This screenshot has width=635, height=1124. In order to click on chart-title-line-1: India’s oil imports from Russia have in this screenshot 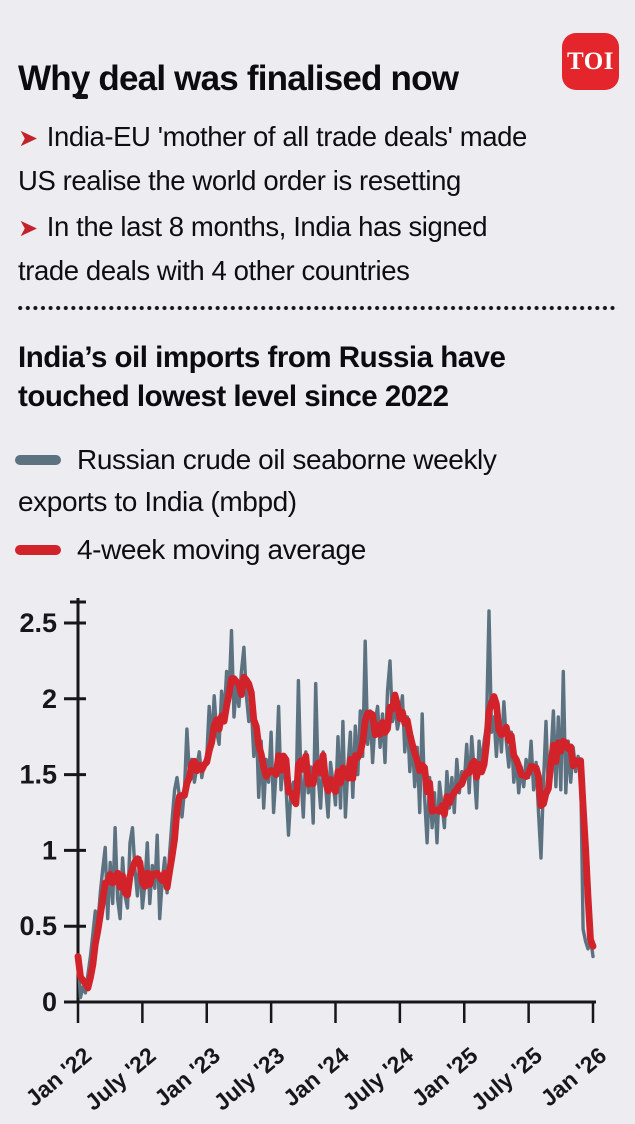, I will do `click(262, 357)`.